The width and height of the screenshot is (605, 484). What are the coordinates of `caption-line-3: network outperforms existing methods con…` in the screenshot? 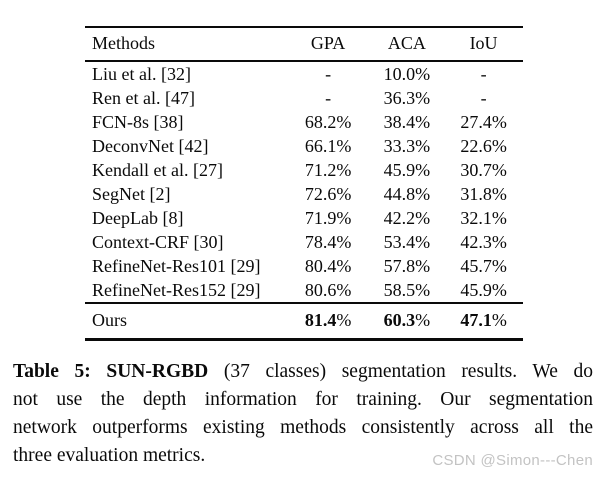 It's located at (303, 427).